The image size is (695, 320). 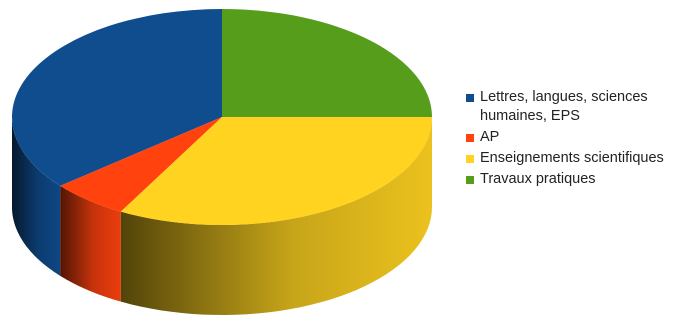 I want to click on legend-label: Travaux pratiques, so click(x=538, y=179).